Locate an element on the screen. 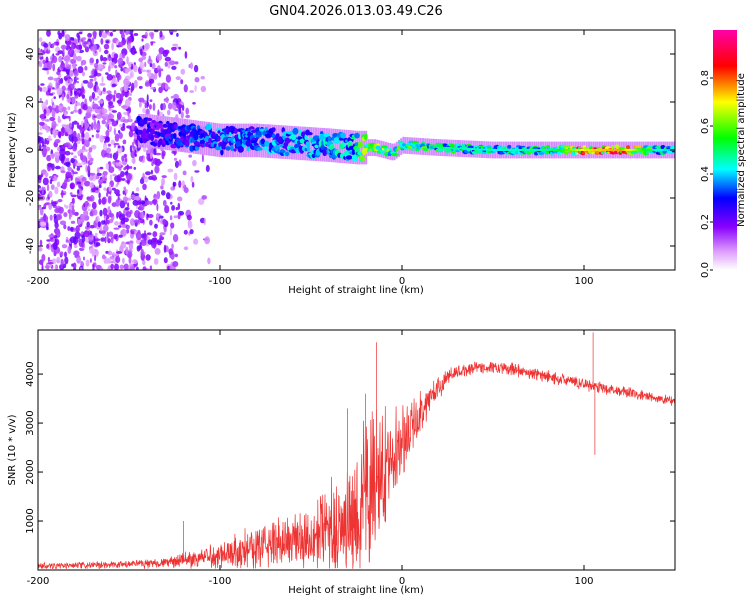 This screenshot has height=600, width=750. spectrogram-ytick-label: 20 is located at coordinates (30, 102).